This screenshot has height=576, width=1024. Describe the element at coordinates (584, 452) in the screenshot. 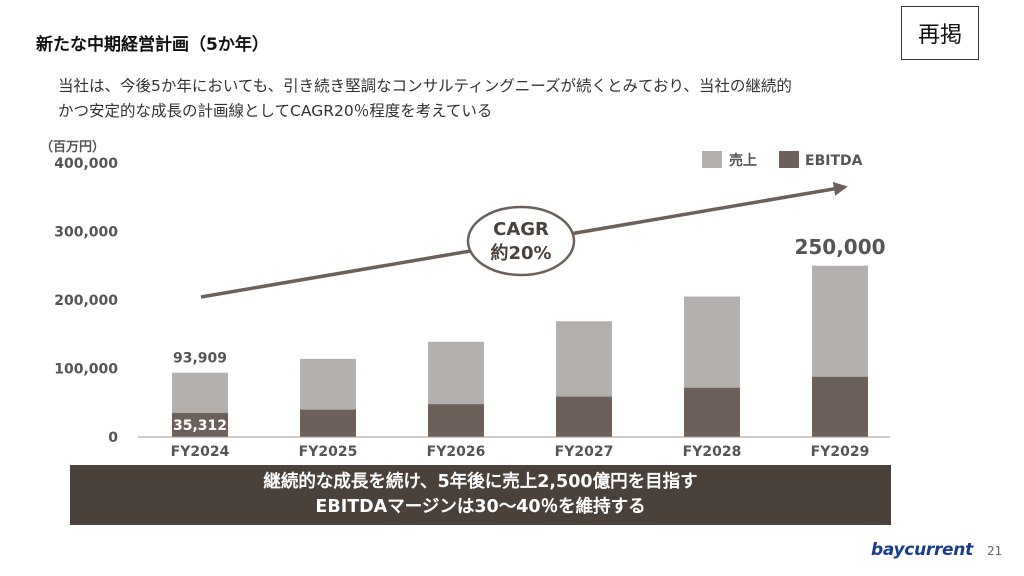

I see `x-tick-label: FY2027` at that location.